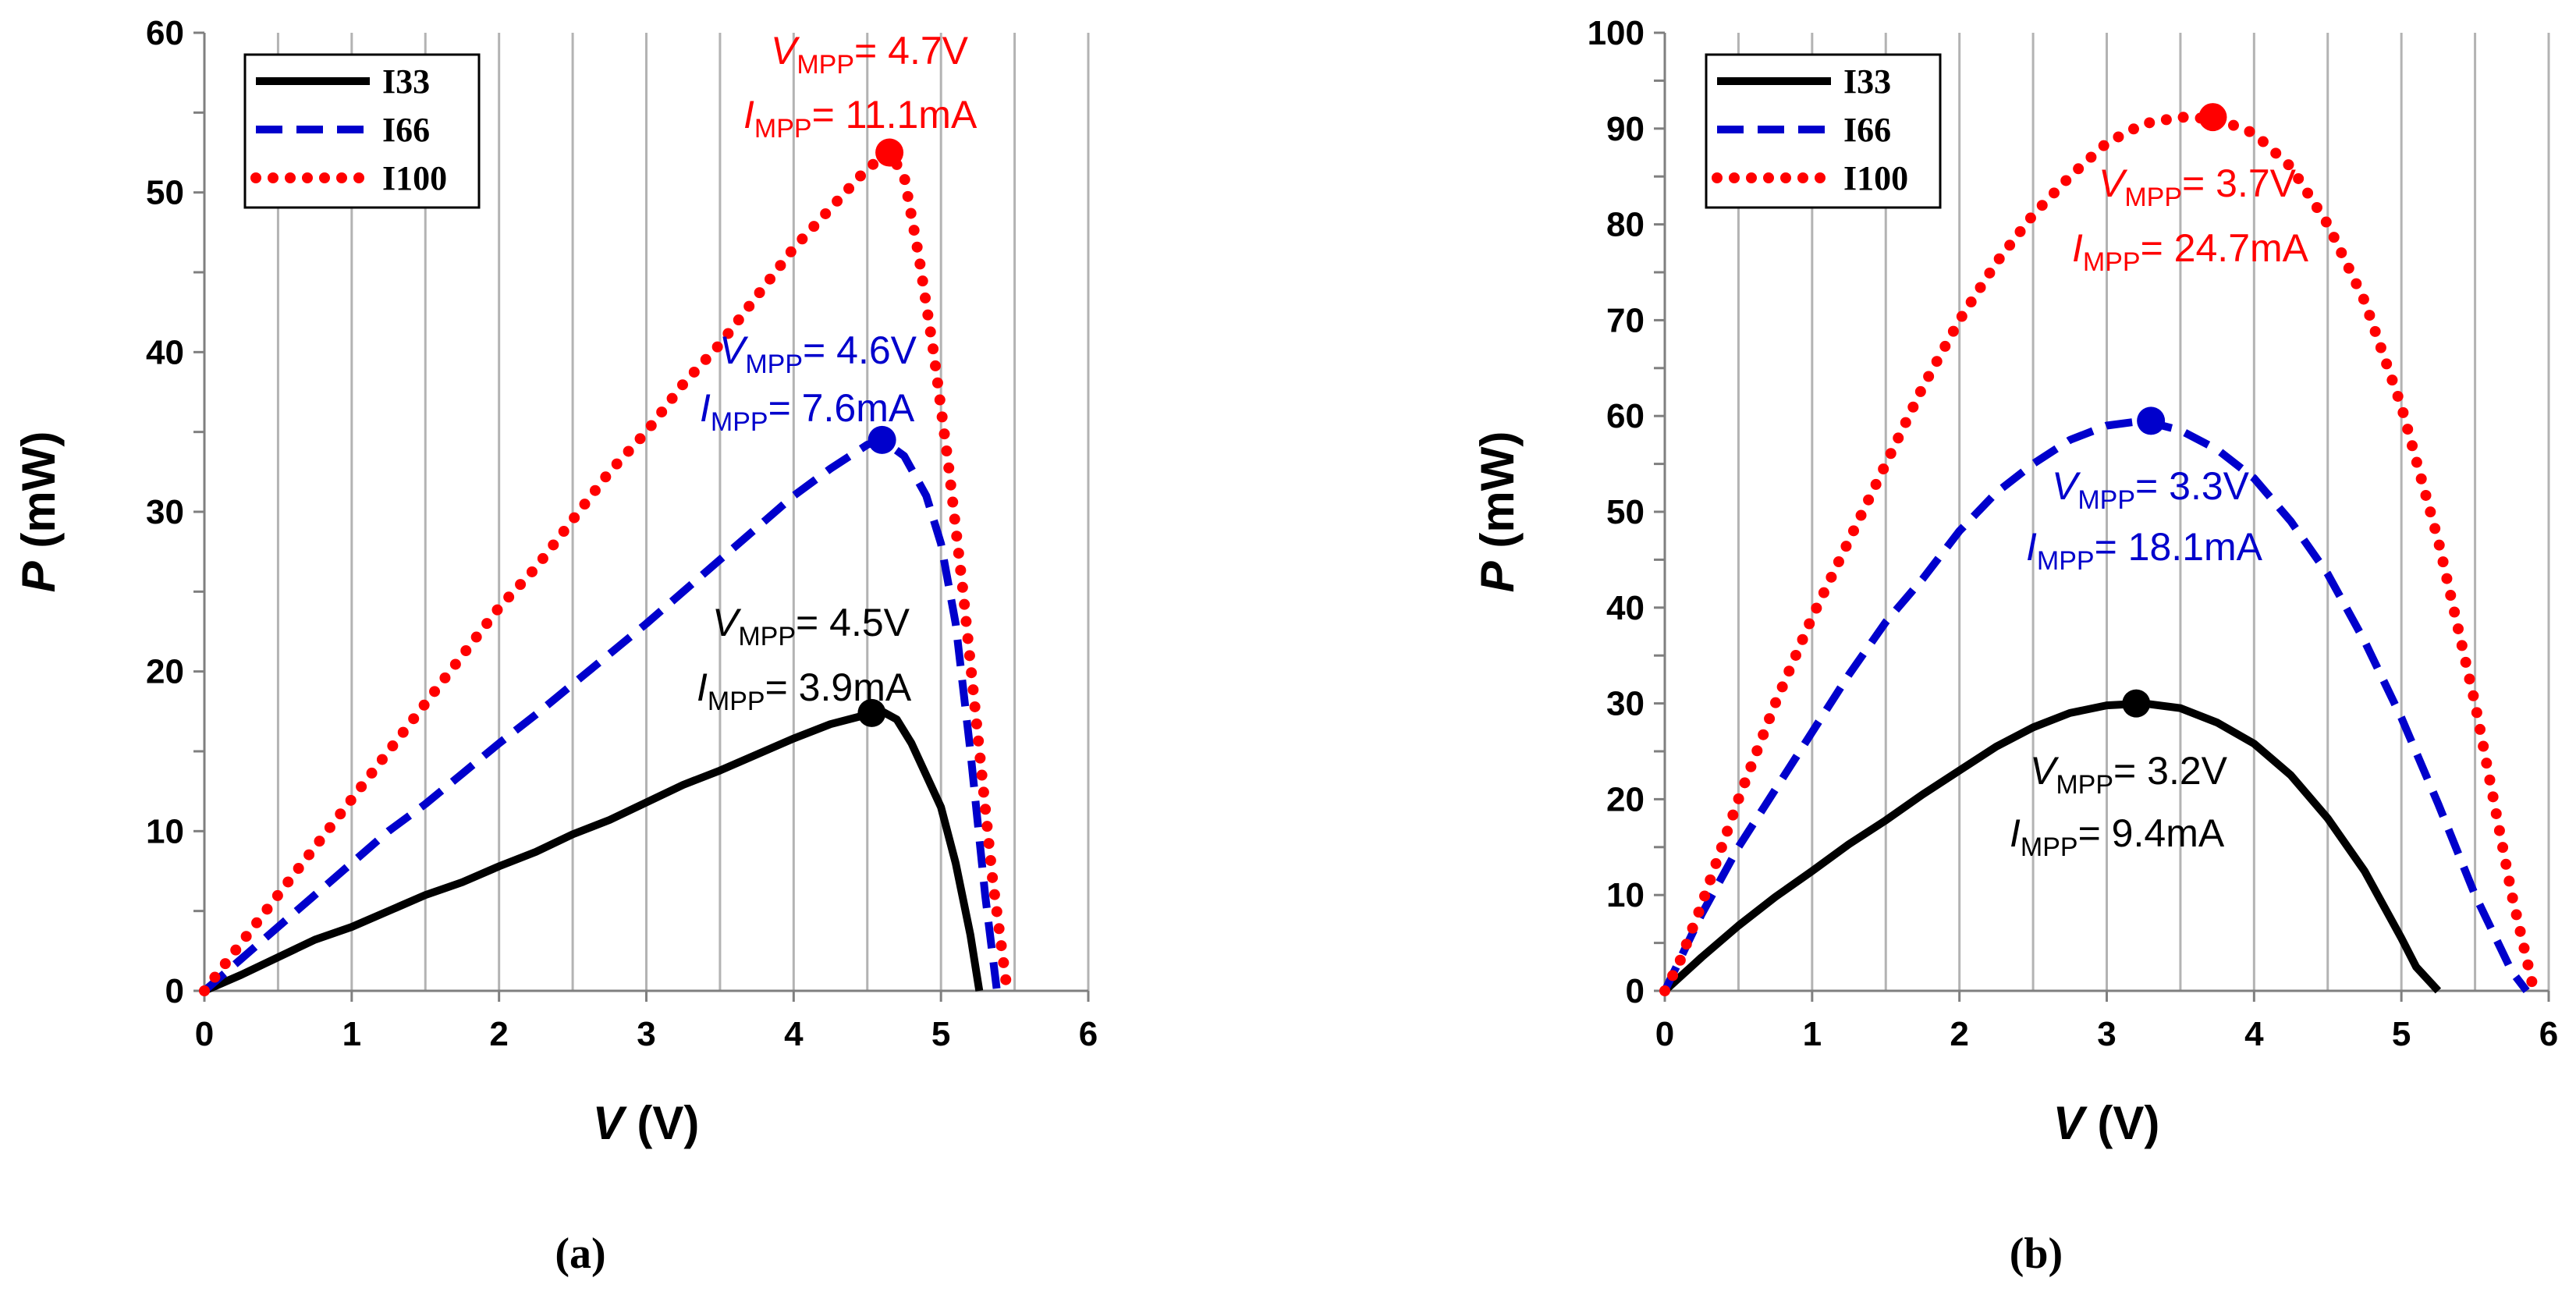 The image size is (2576, 1299). I want to click on mpp-point-i66, so click(2151, 421).